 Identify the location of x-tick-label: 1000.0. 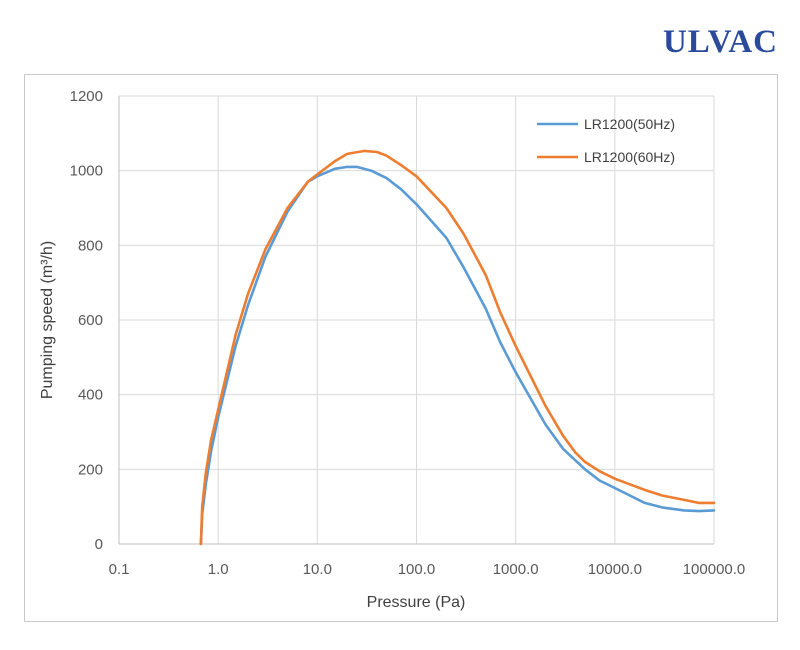
(516, 569).